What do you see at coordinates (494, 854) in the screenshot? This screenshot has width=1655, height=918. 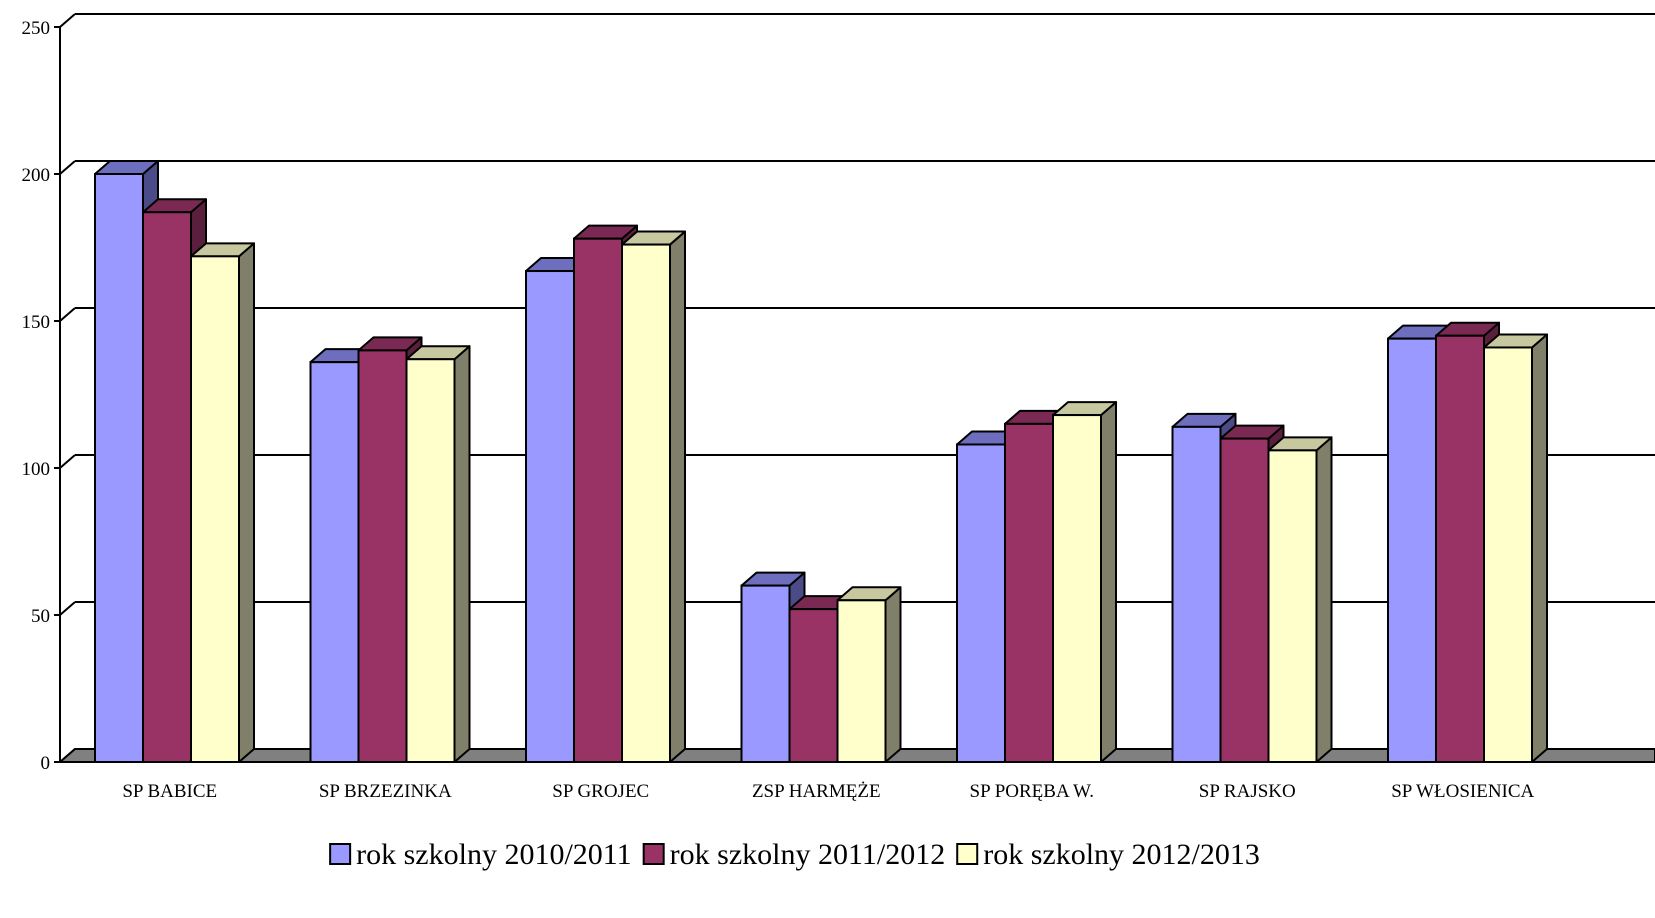 I see `legend-label: rok szkolny 2010/2011` at bounding box center [494, 854].